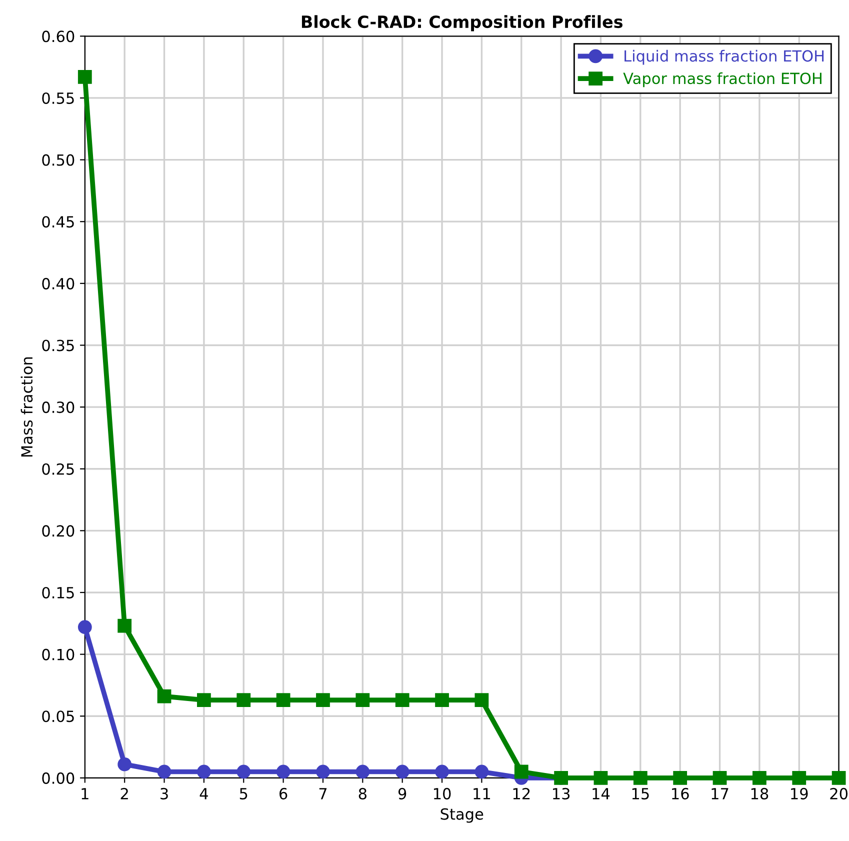  I want to click on x-tick-label: 14, so click(601, 794).